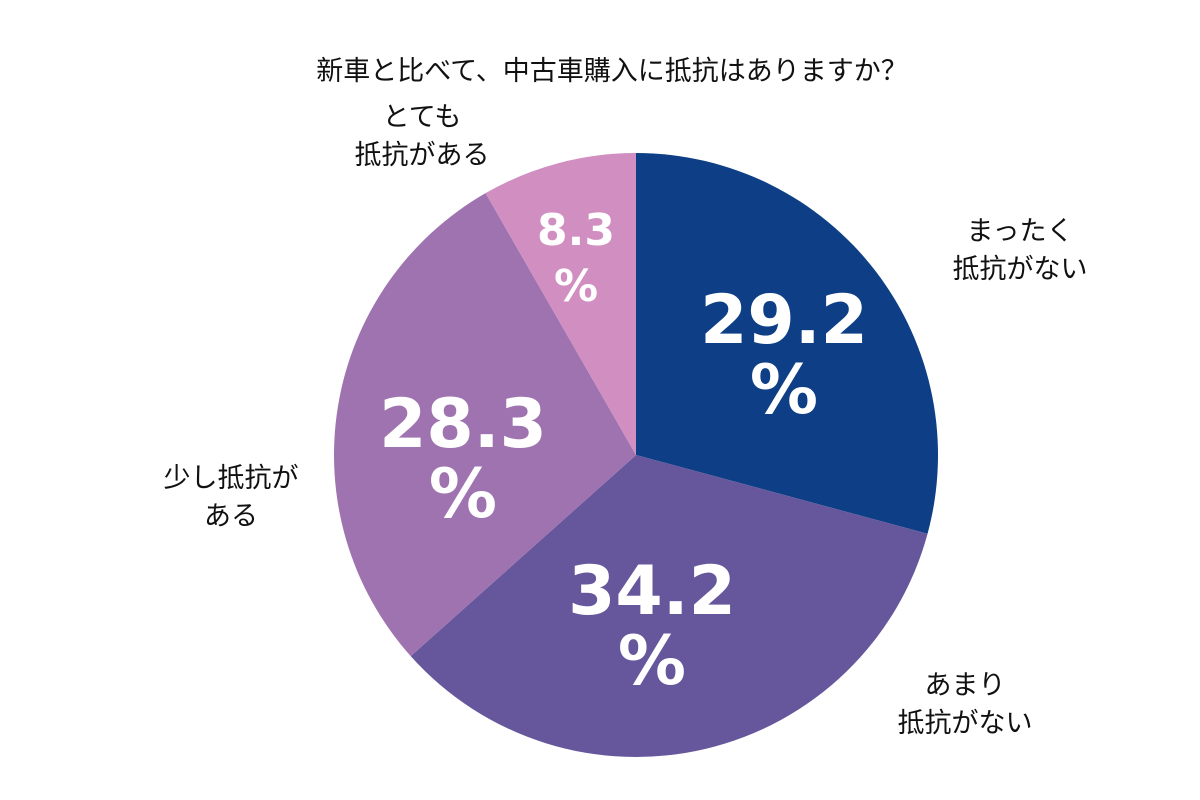 This screenshot has height=800, width=1200. I want to click on slice-value-label-2: 34.2, so click(652, 591).